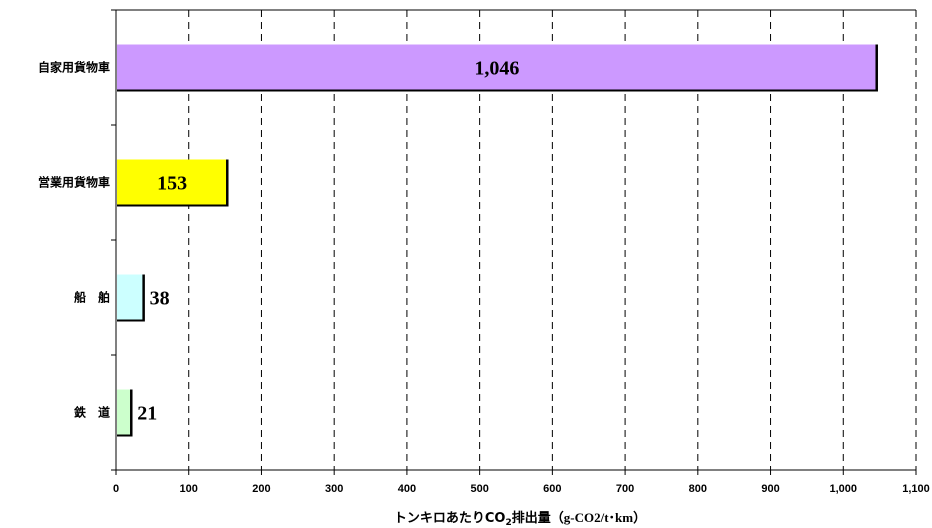 This screenshot has width=932, height=528. Describe the element at coordinates (334, 489) in the screenshot. I see `x-tick-label: 300` at that location.